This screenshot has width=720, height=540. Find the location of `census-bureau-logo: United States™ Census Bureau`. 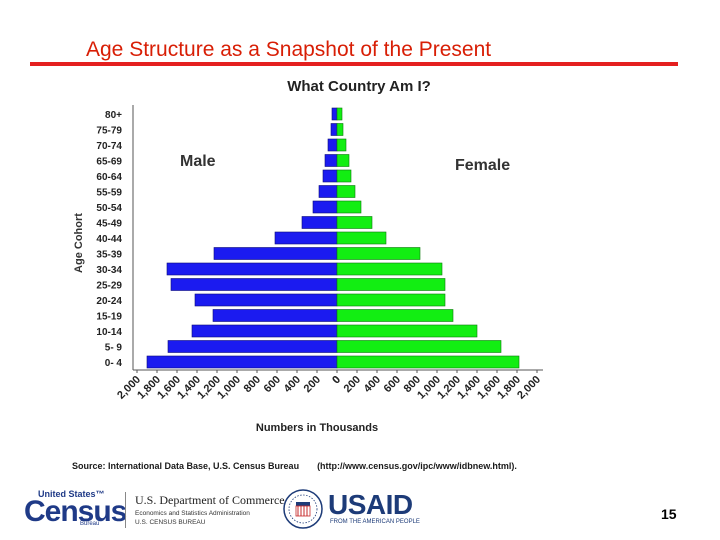

census-bureau-logo: United States™ Census Bureau is located at coordinates (75, 509).